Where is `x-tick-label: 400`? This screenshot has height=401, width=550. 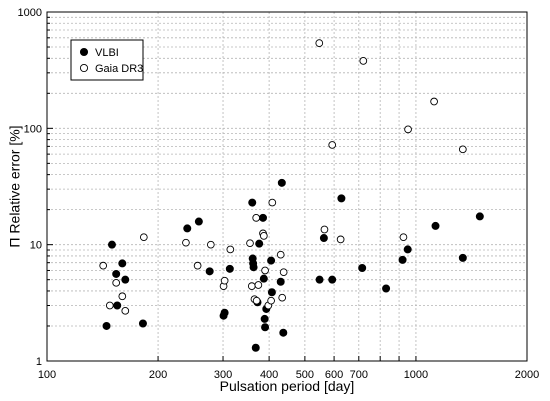 x-tick-label: 400 is located at coordinates (269, 375).